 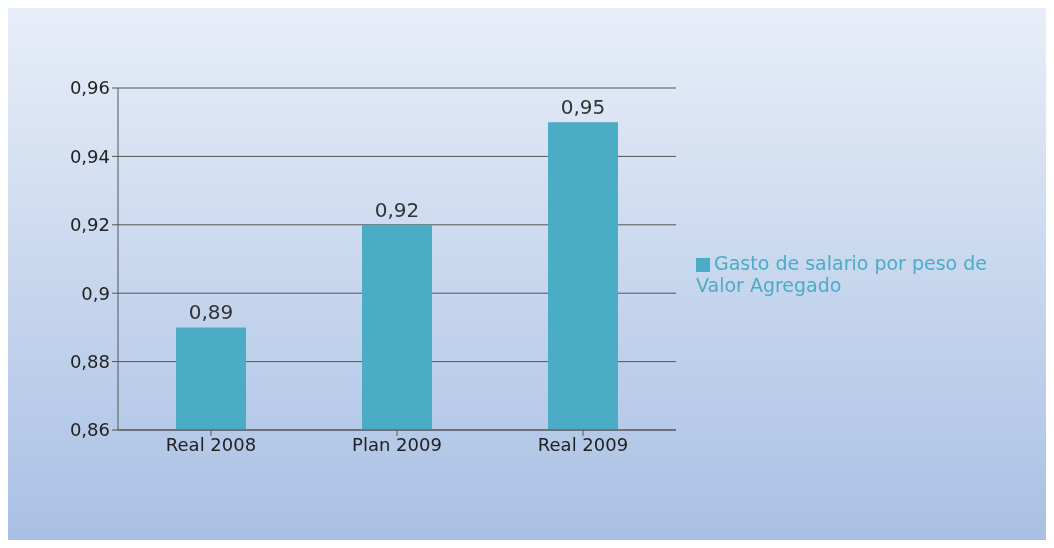 I want to click on data-label: 0,92, so click(x=397, y=209).